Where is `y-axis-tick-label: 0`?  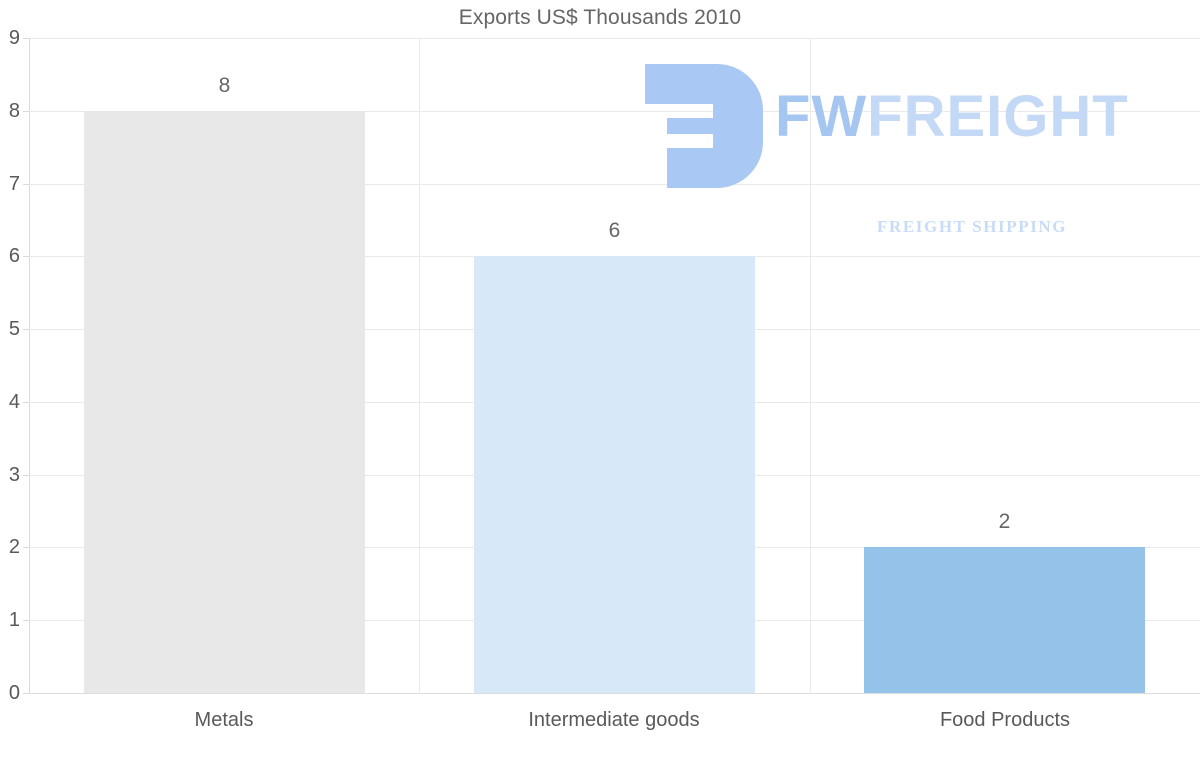 y-axis-tick-label: 0 is located at coordinates (14, 693).